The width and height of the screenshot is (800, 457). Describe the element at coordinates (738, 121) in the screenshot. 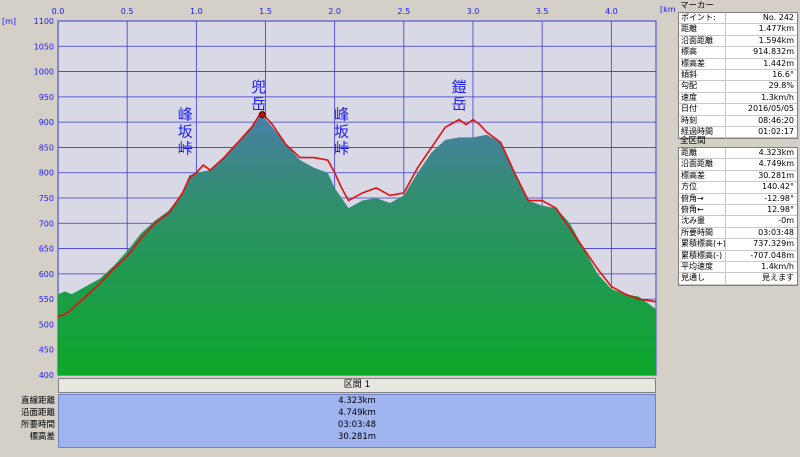

I see `info-row: 時刻 08:46:20` at that location.